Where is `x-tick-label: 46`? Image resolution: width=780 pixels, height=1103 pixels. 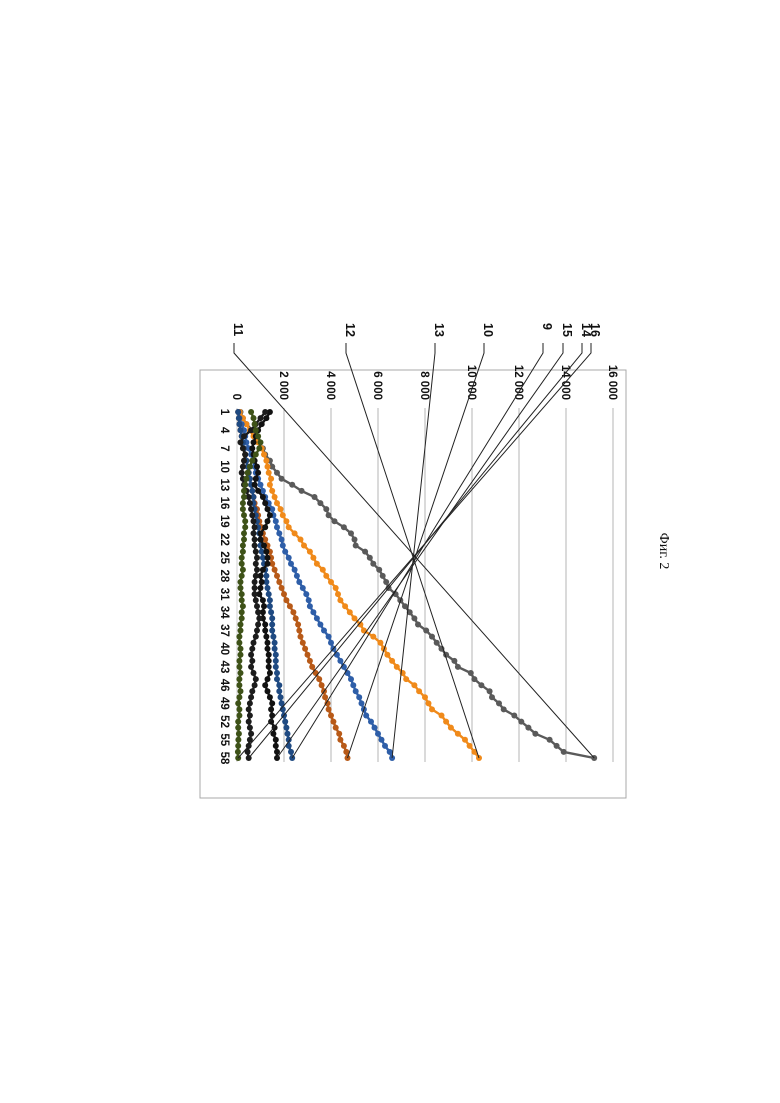
x-tick-label: 46 is located at coordinates (224, 685).